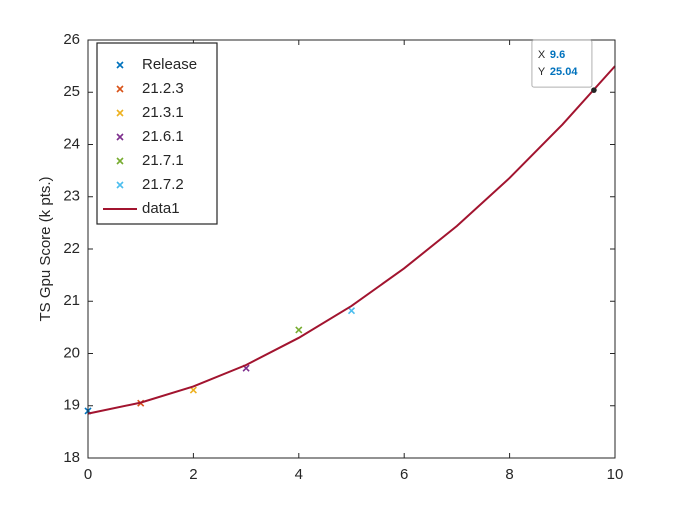  I want to click on y-tick-label: 19, so click(71, 405).